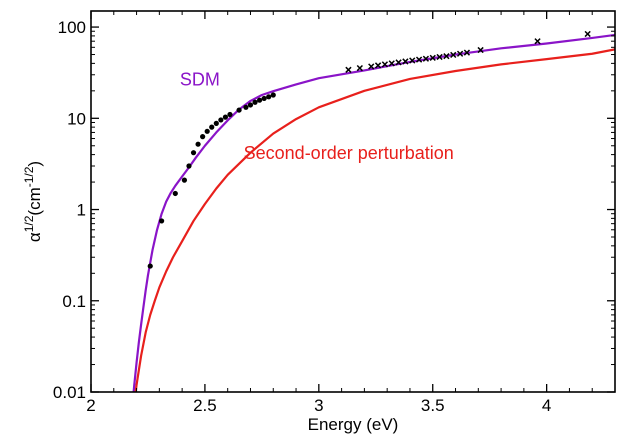  I want to click on y-tick-label: 100, so click(72, 27).